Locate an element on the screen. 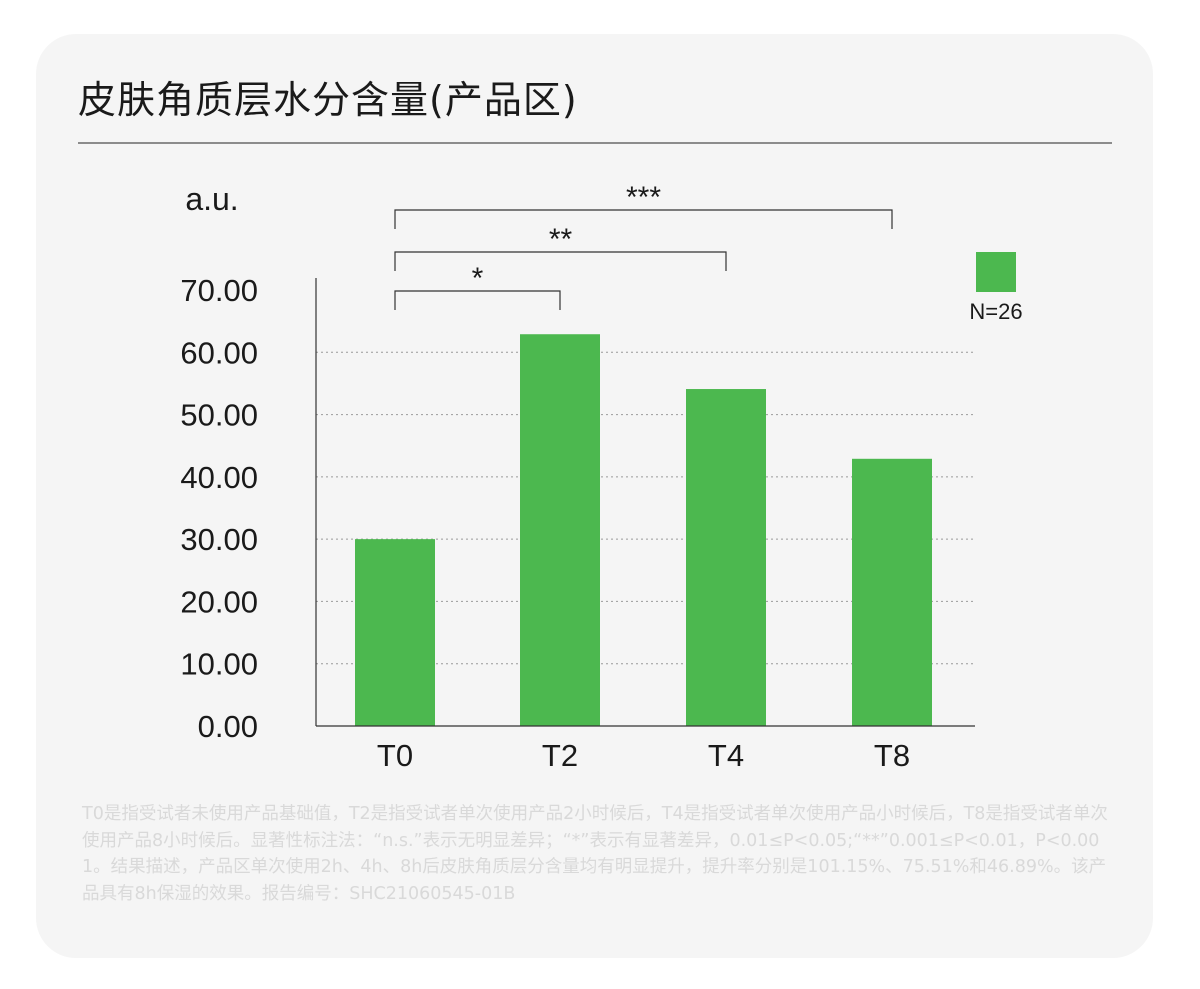 This screenshot has height=989, width=1200. x-tick-label: T0 is located at coordinates (395, 755).